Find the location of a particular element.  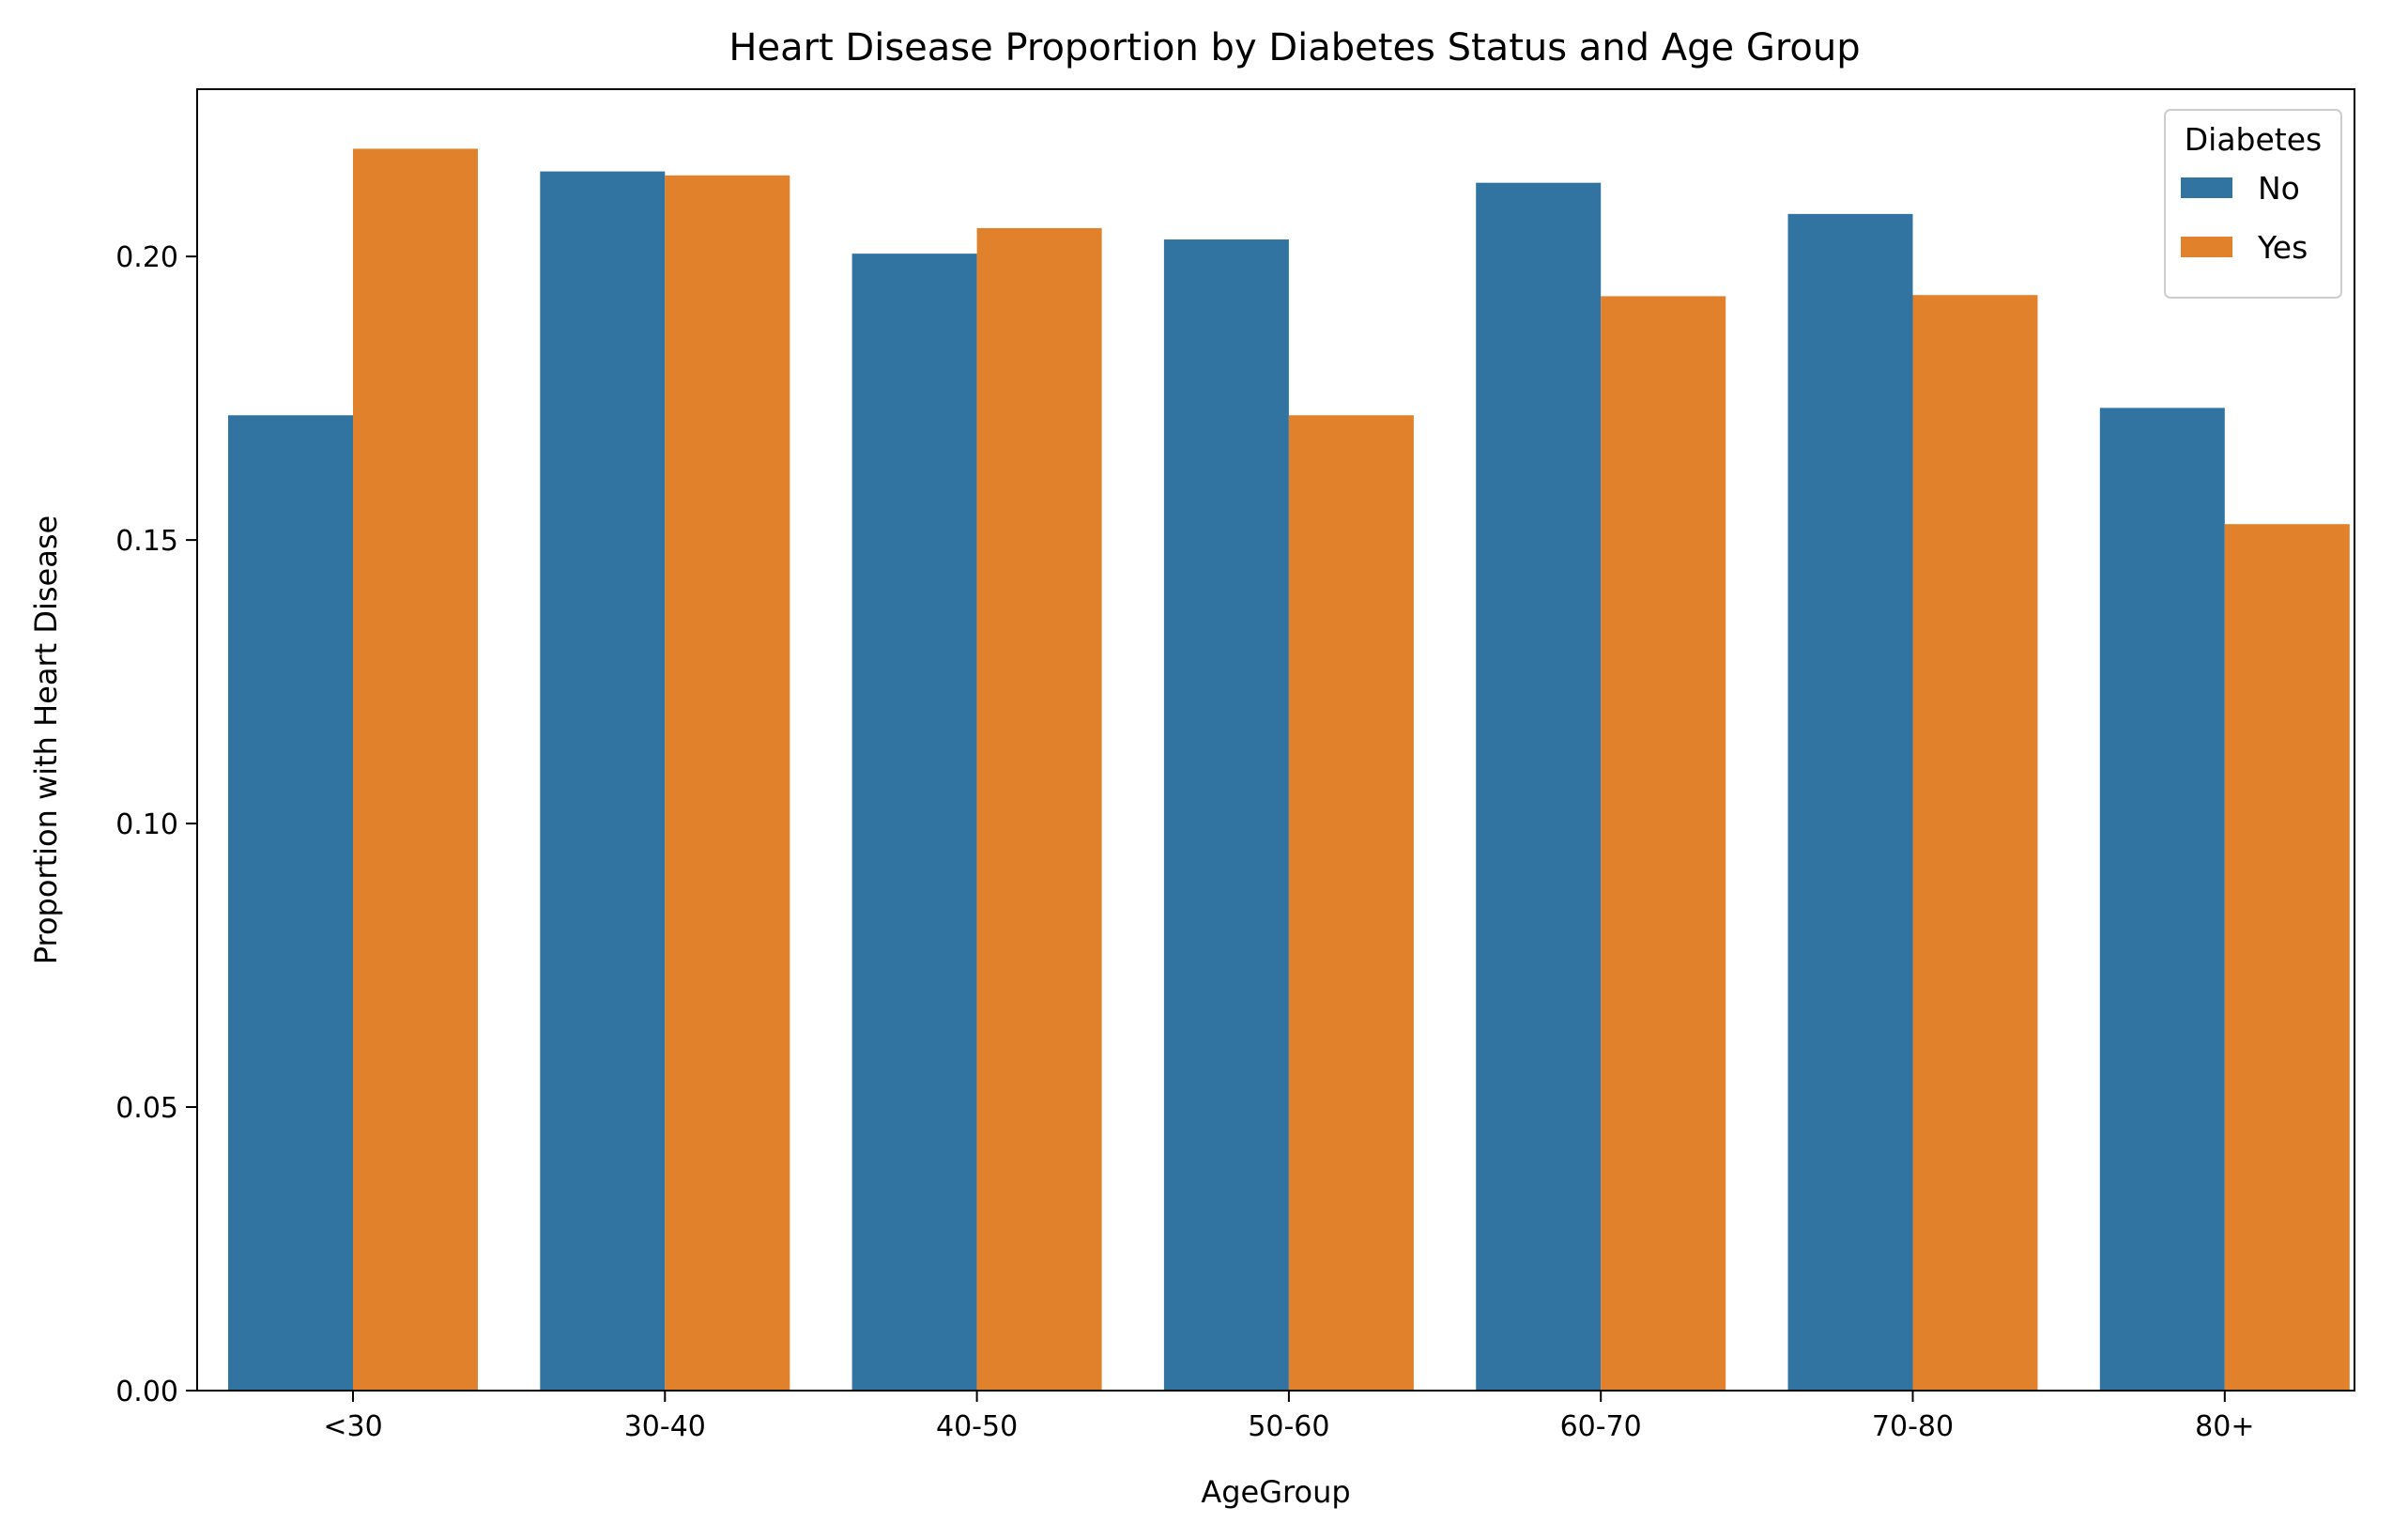

legend-label-yes: Yes is located at coordinates (2283, 247).